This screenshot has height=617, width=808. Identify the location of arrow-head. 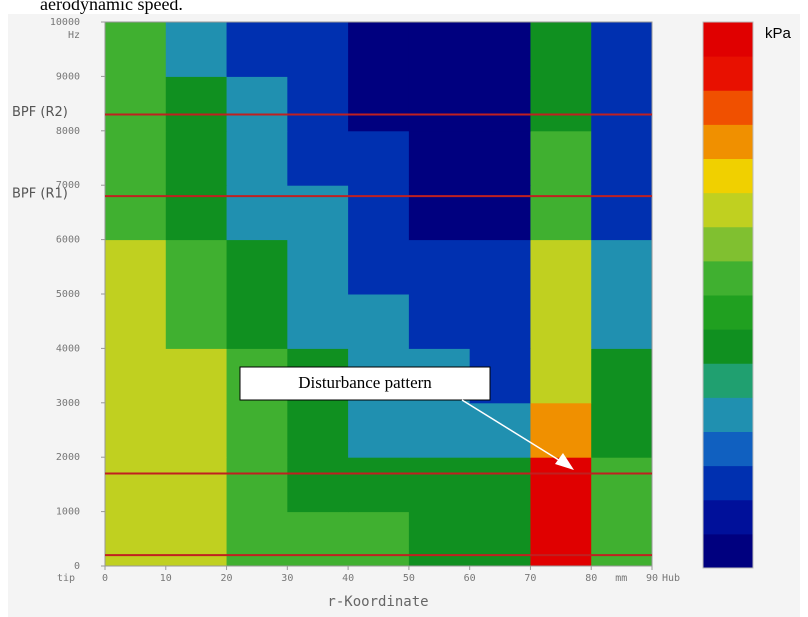
(564, 461).